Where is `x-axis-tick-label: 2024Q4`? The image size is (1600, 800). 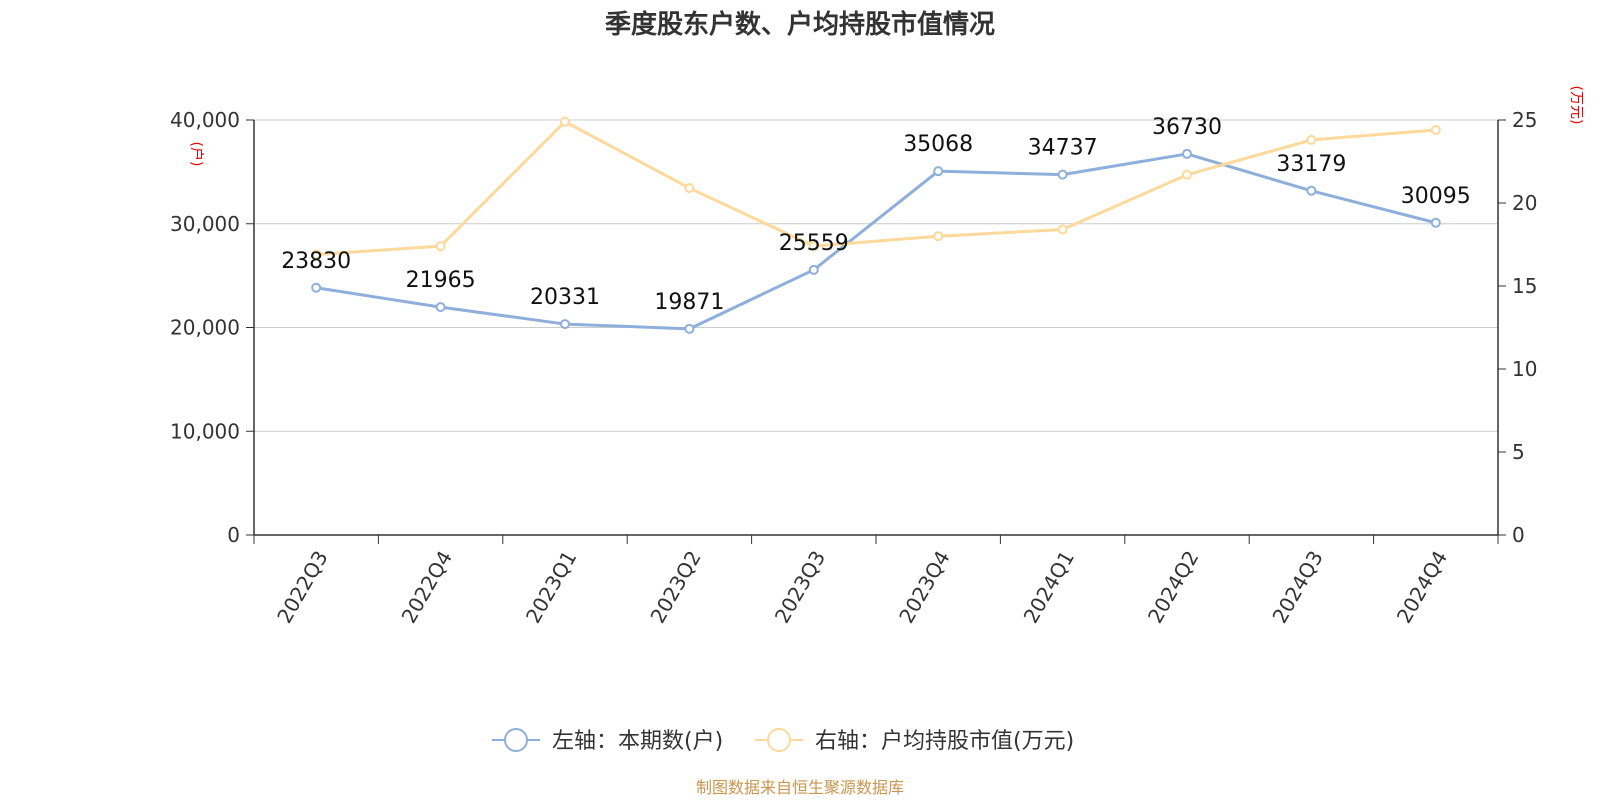
x-axis-tick-label: 2024Q4 is located at coordinates (1422, 587).